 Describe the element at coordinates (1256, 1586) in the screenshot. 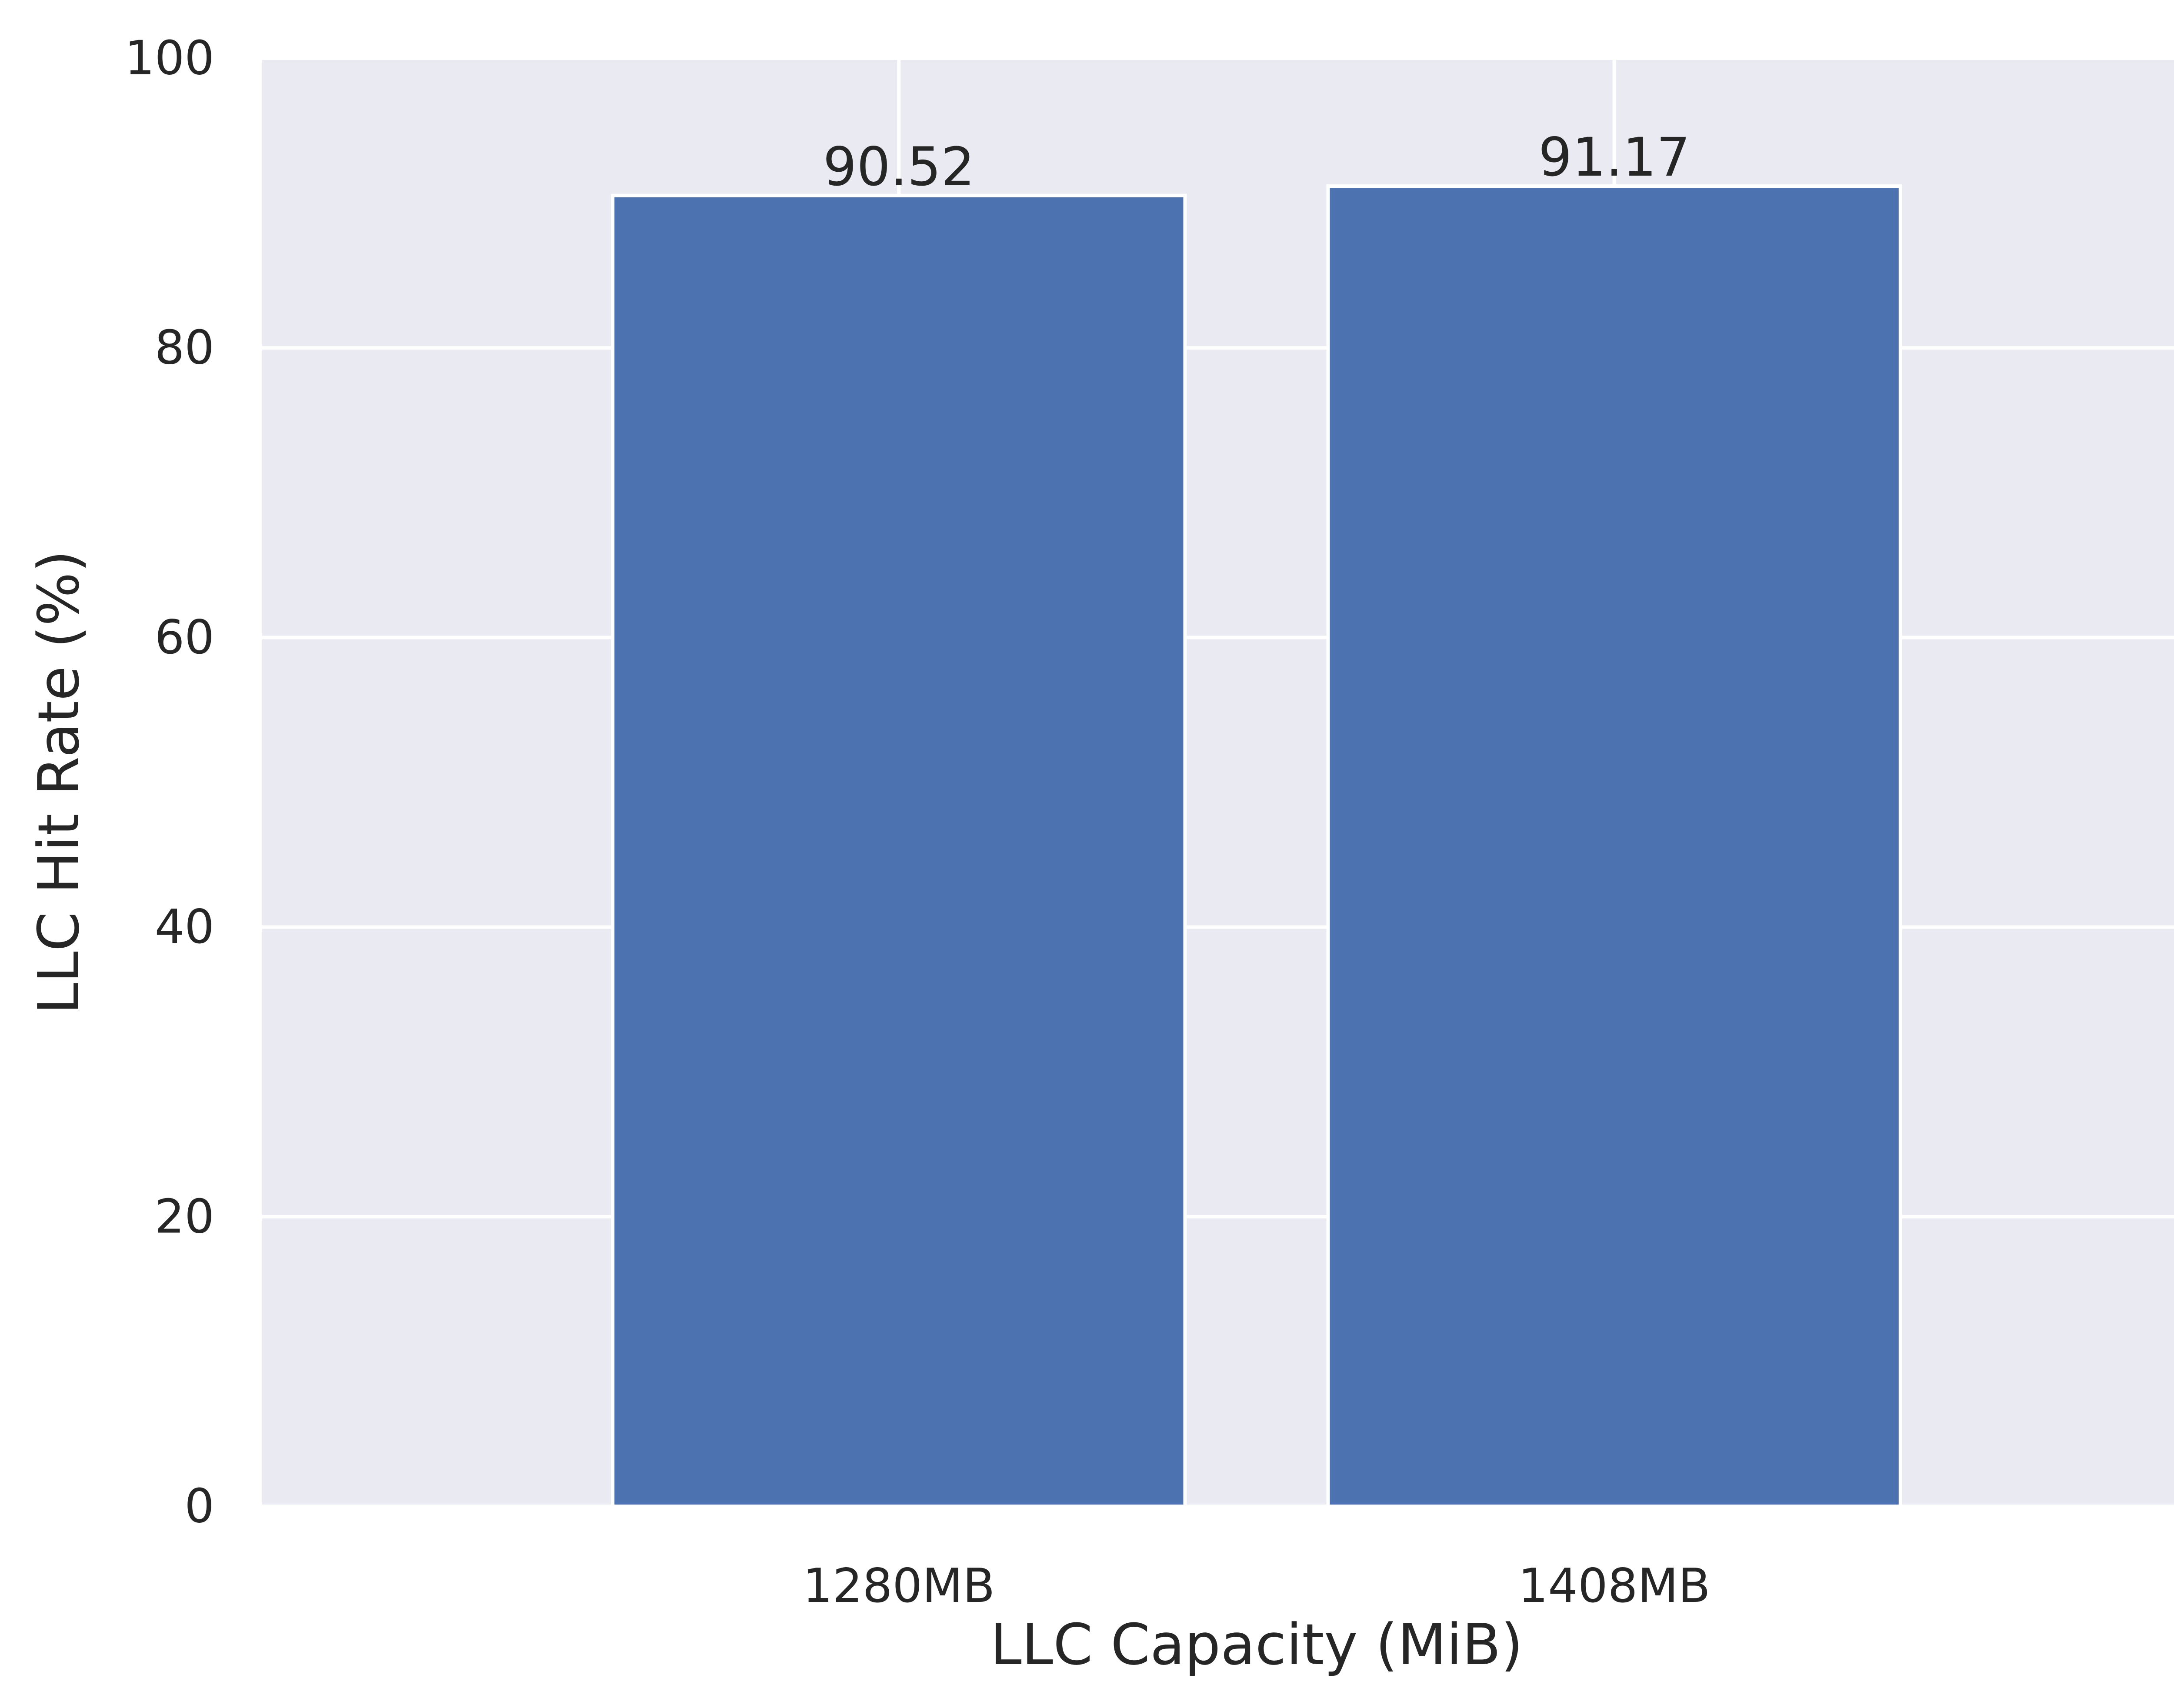

I see `x-axis-ticks: 1280MB 1408MB` at that location.